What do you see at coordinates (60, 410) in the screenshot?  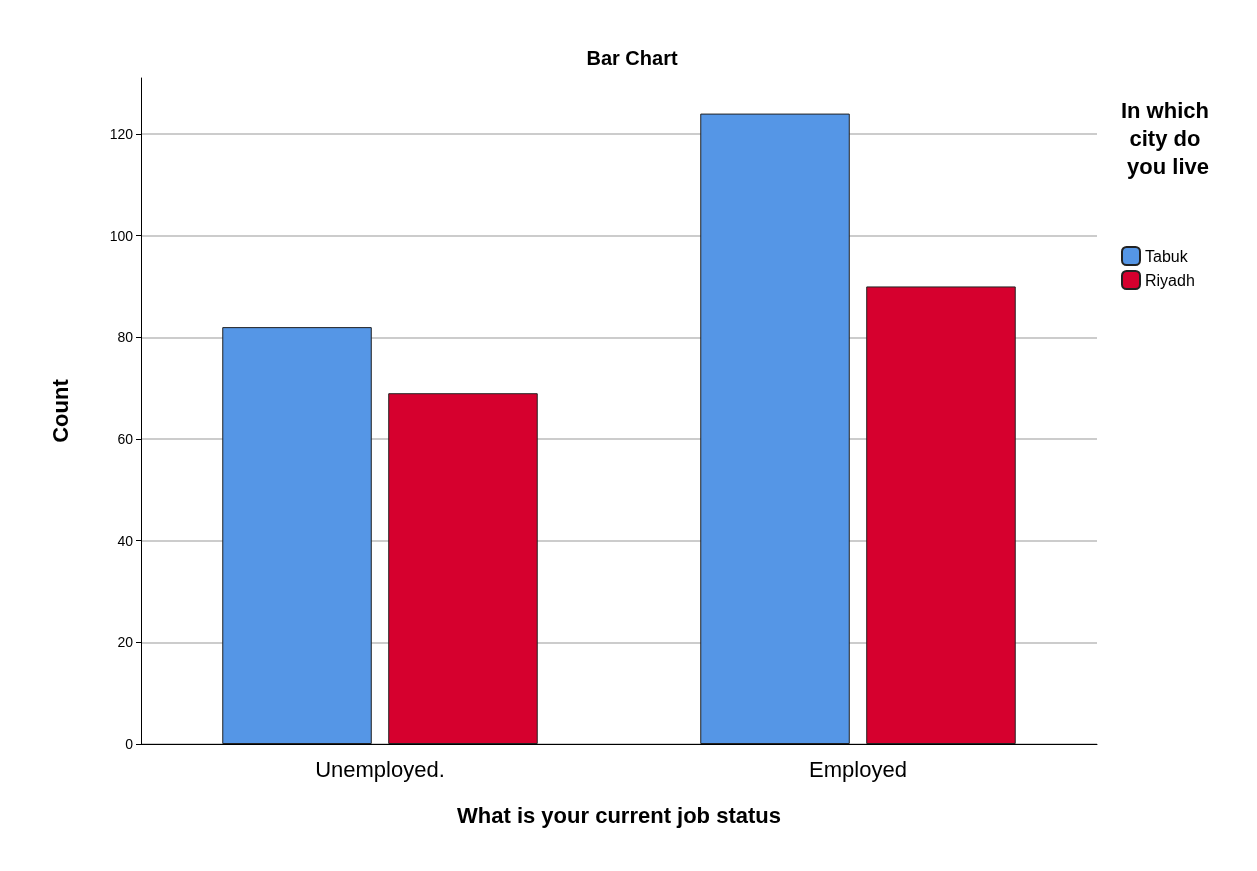 I see `y-axis-title: Count` at bounding box center [60, 410].